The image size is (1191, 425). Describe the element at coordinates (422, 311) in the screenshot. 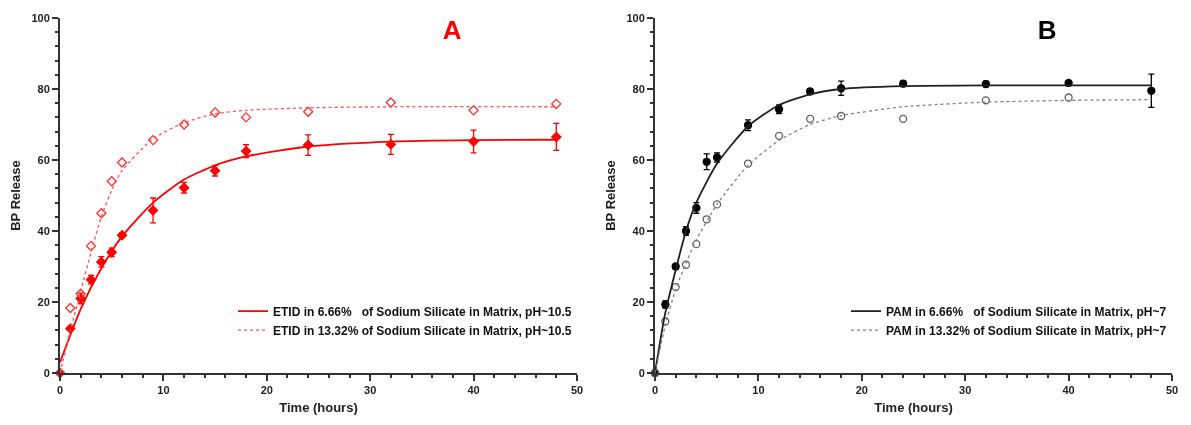

I see `legend-label: ETID in 6.66% of Sodium Silicate in Matrix, pH~10.5` at that location.